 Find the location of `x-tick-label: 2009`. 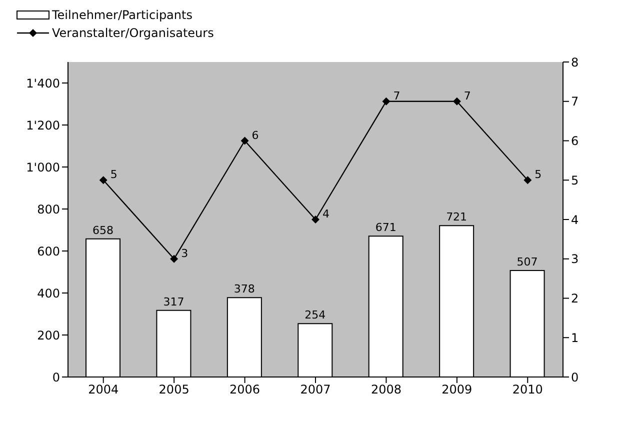

x-tick-label: 2009 is located at coordinates (457, 389).